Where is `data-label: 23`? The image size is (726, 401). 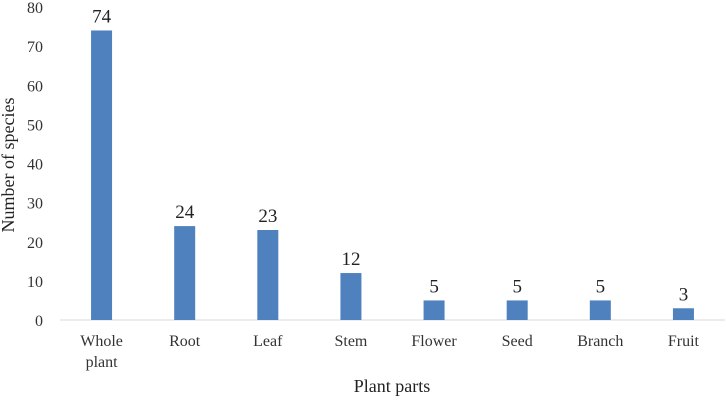
data-label: 23 is located at coordinates (267, 216).